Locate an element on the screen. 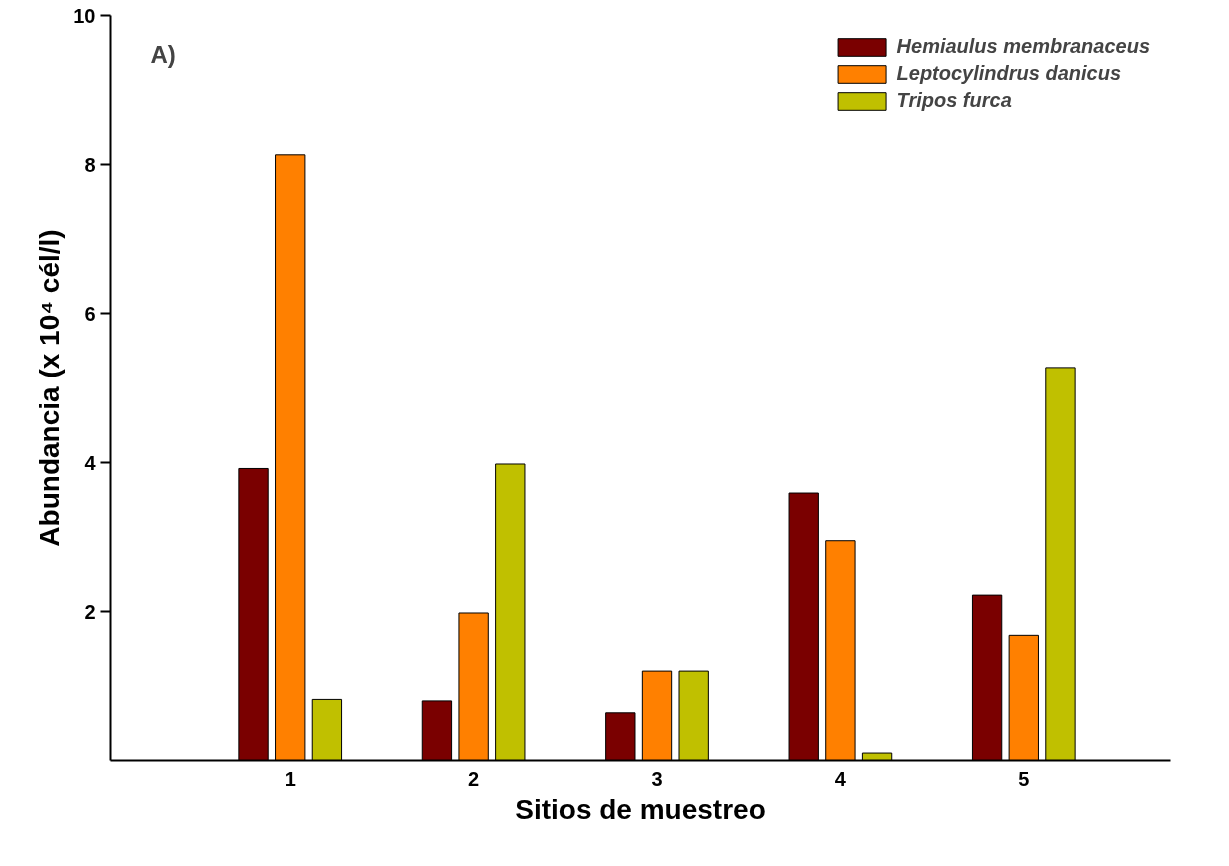 Image resolution: width=1229 pixels, height=866 pixels. x-axis-title: Sitios de muestreo is located at coordinates (640, 809).